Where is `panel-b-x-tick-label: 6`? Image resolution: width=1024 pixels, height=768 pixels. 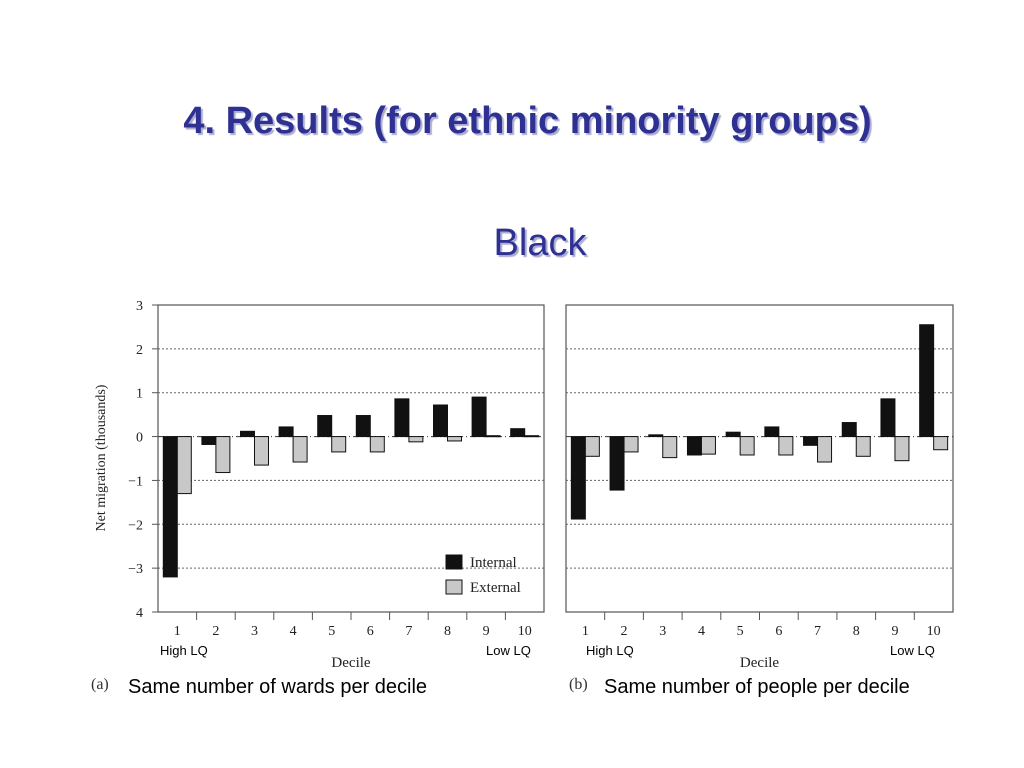
panel-b-x-tick-label: 6 is located at coordinates (778, 631).